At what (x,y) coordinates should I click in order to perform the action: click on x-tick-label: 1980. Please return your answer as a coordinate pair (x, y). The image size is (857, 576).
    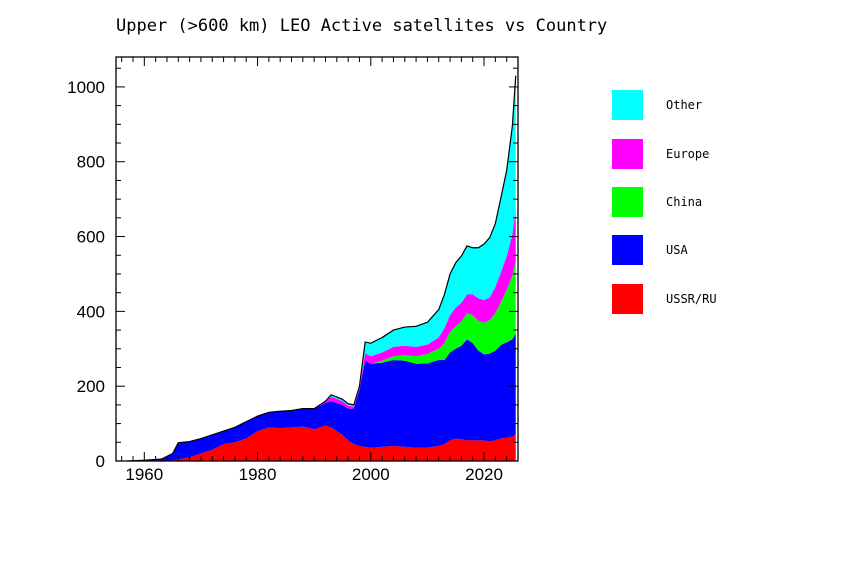
    Looking at the image, I should click on (258, 474).